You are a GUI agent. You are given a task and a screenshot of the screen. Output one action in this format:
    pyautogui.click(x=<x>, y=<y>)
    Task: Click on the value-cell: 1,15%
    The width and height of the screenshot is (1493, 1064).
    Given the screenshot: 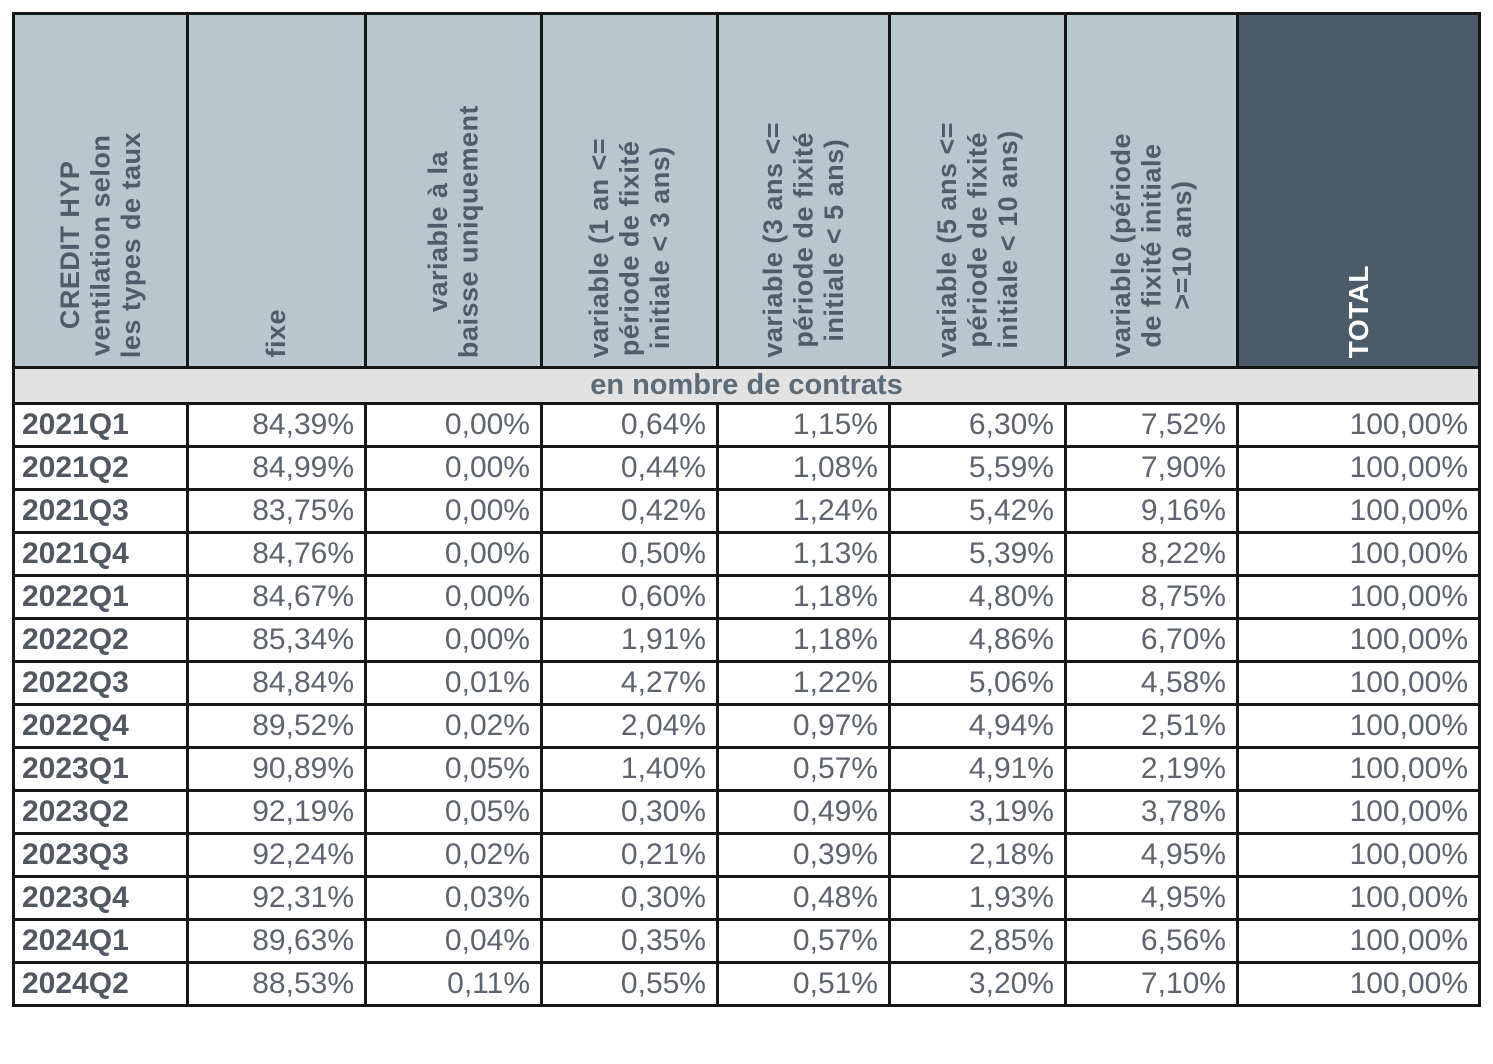 What is the action you would take?
    pyautogui.click(x=803, y=425)
    